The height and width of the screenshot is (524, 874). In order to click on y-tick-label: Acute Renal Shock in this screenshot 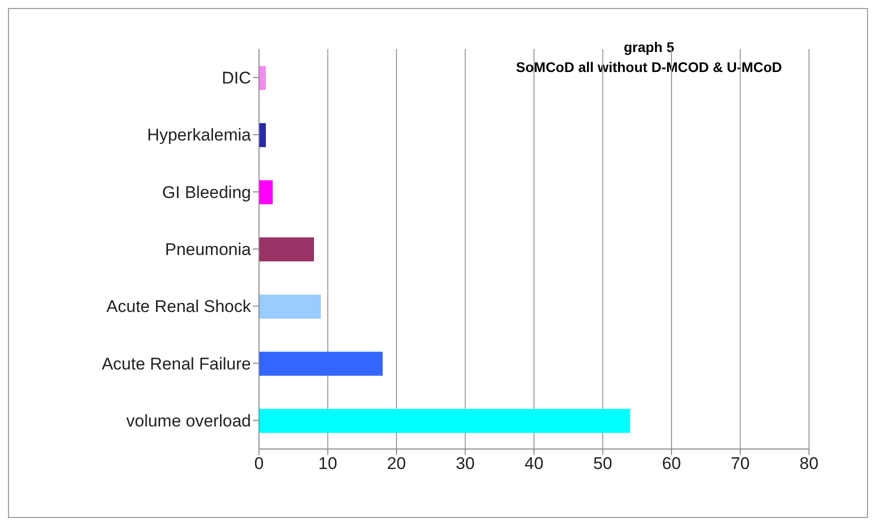, I will do `click(179, 306)`.